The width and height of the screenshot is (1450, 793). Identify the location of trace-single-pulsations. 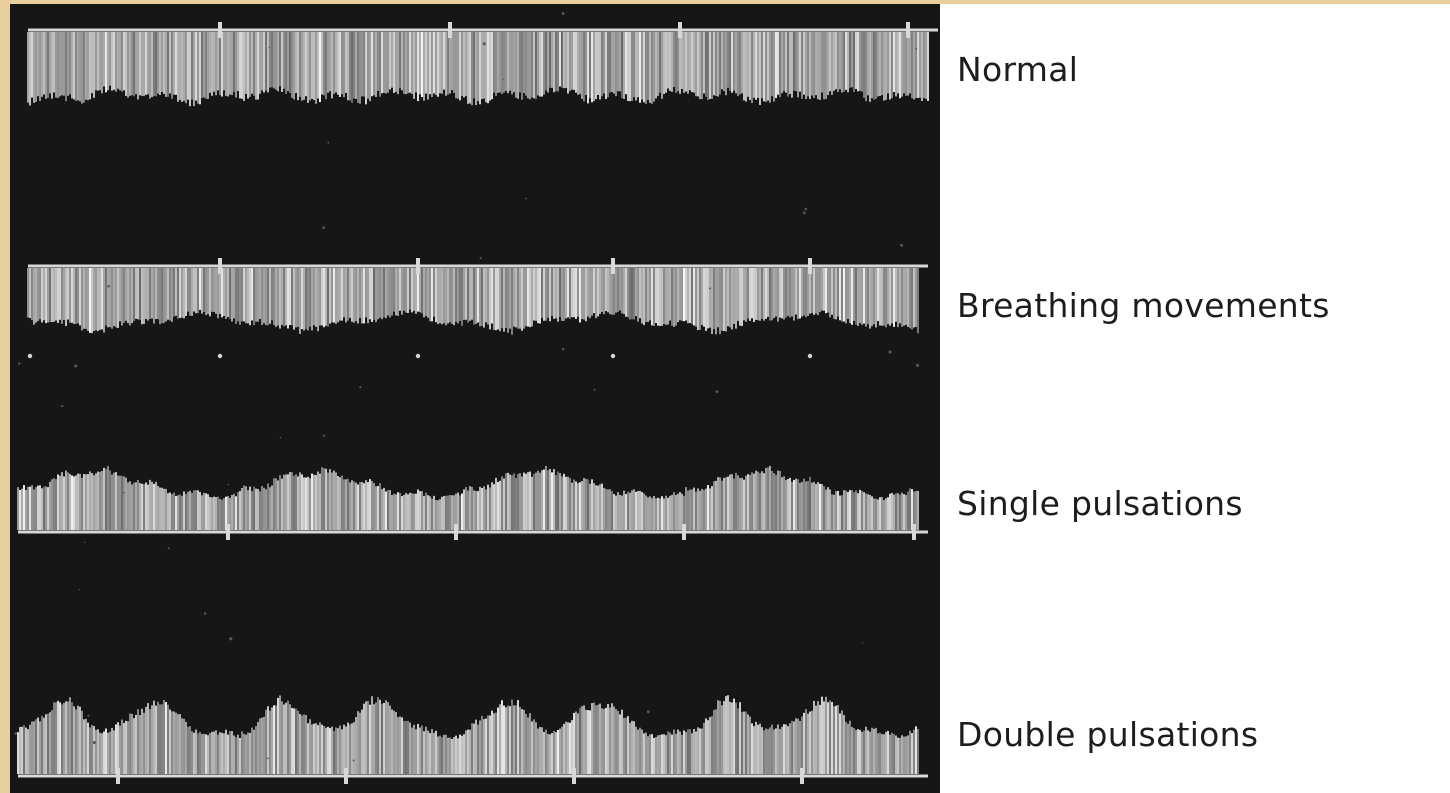
(472, 502).